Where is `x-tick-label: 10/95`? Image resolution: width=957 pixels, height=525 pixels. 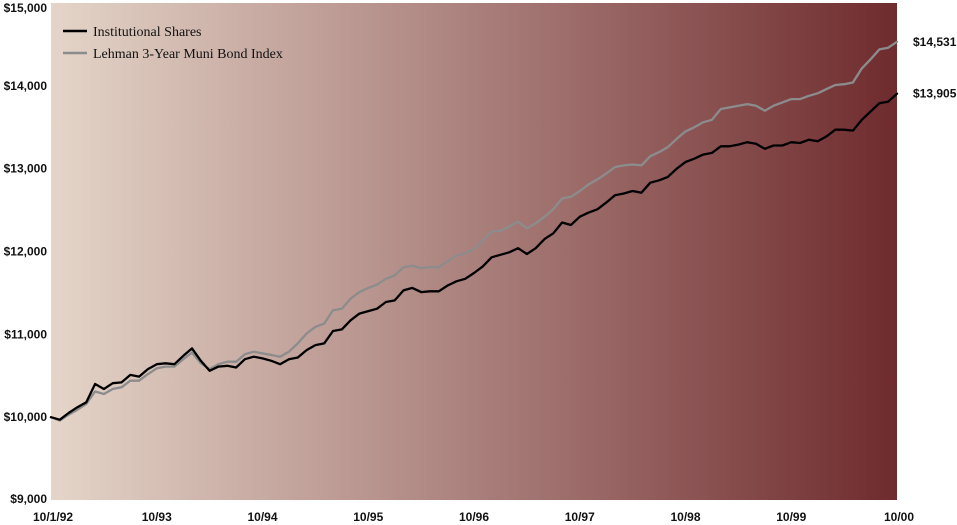 x-tick-label: 10/95 is located at coordinates (368, 517).